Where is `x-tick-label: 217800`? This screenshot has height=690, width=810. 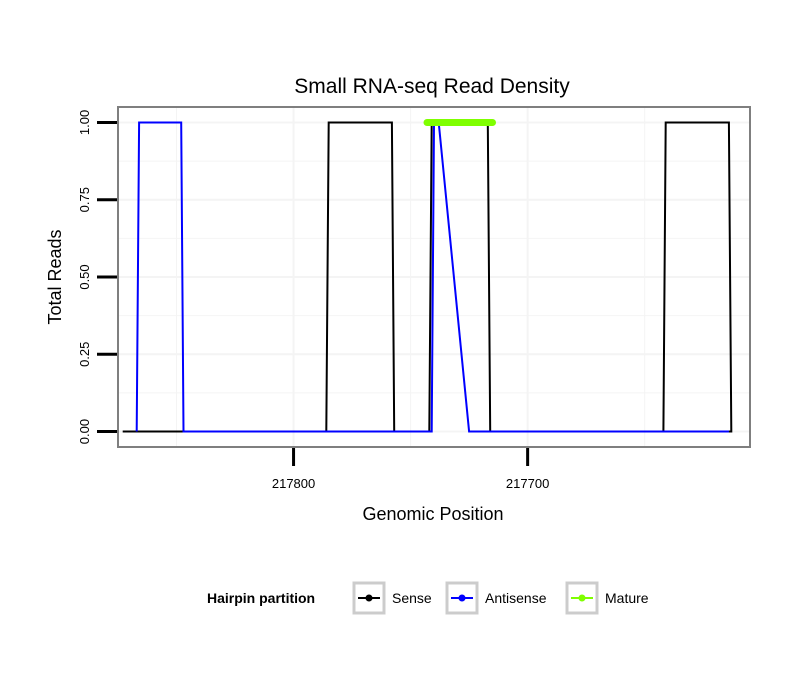
x-tick-label: 217800 is located at coordinates (293, 483).